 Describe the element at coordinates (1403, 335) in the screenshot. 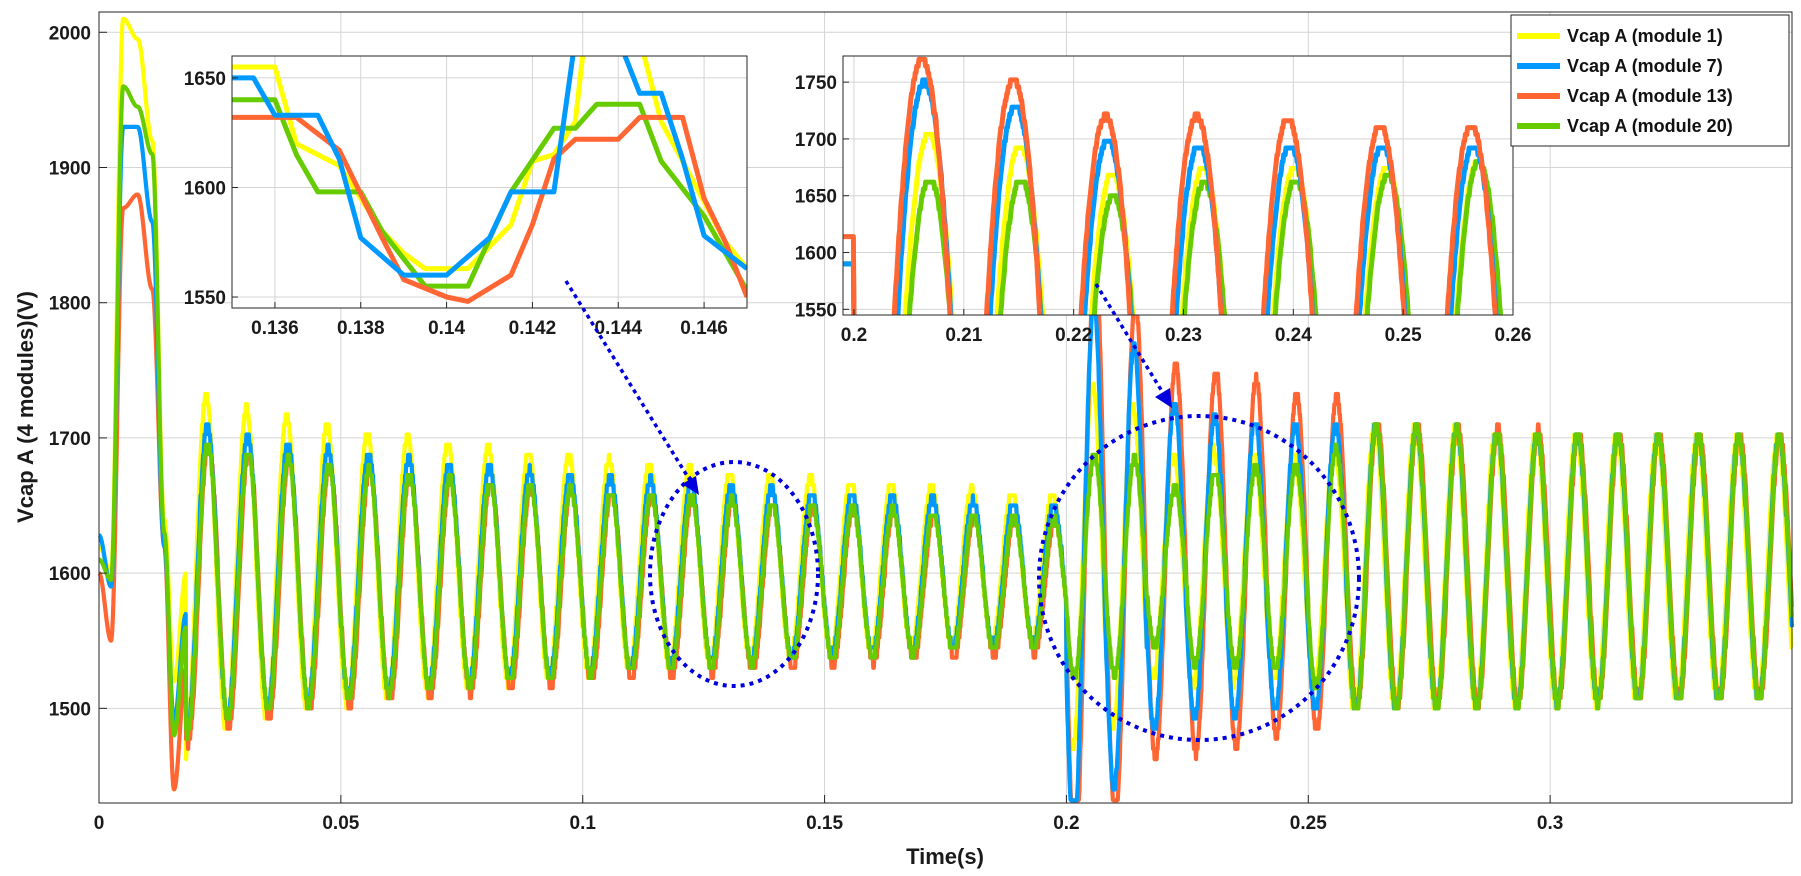

I see `inset-x-tick-label: 0.25` at that location.